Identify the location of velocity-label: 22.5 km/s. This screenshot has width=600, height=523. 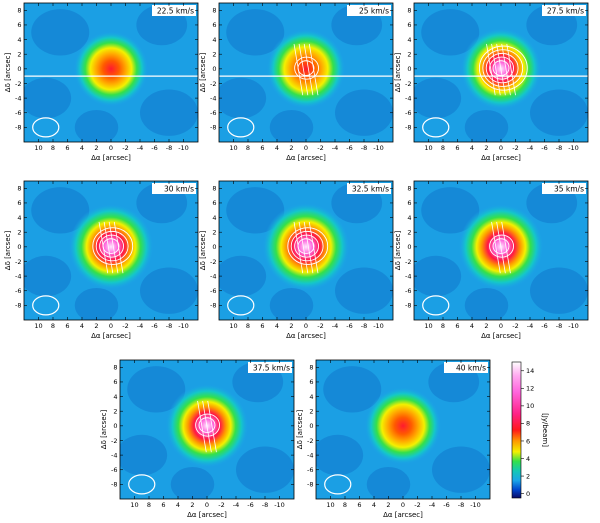
(175, 11).